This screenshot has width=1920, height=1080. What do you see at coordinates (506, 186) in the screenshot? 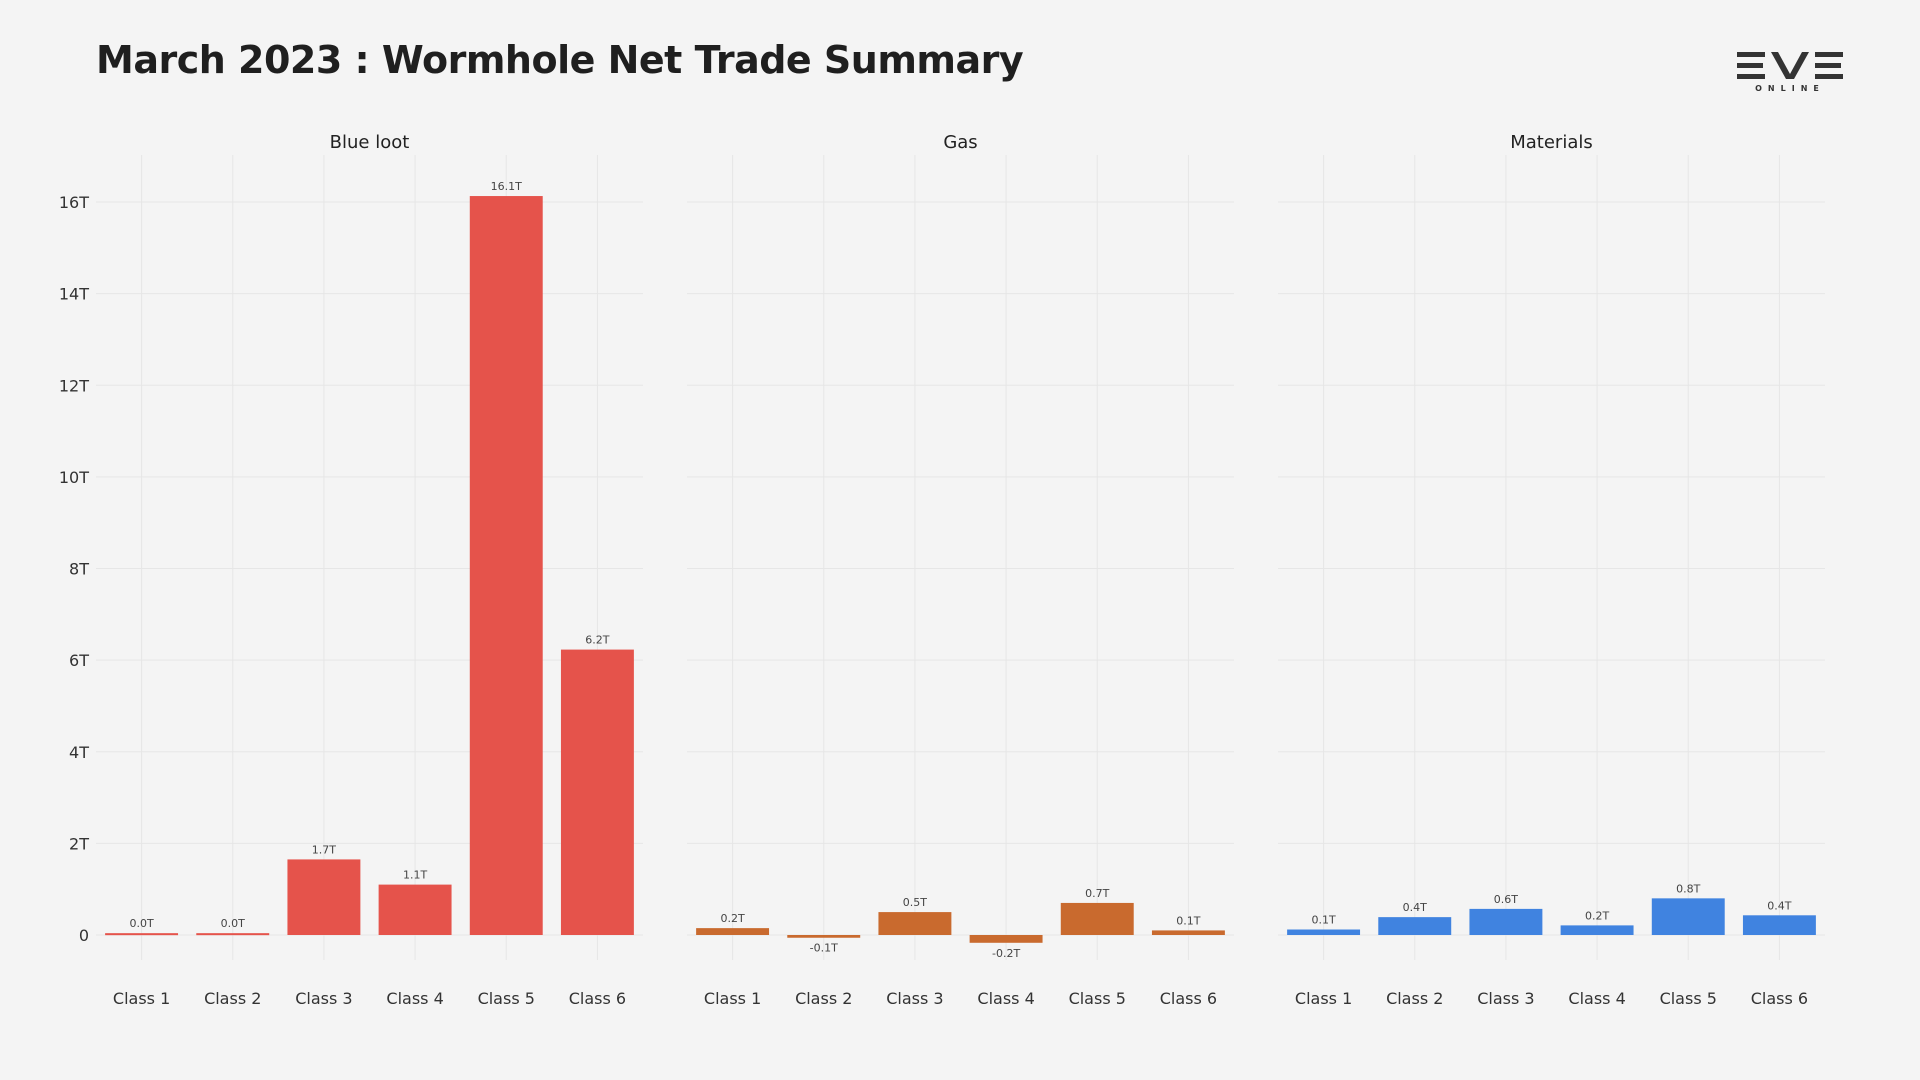
I see `data-label: 16.1T` at bounding box center [506, 186].